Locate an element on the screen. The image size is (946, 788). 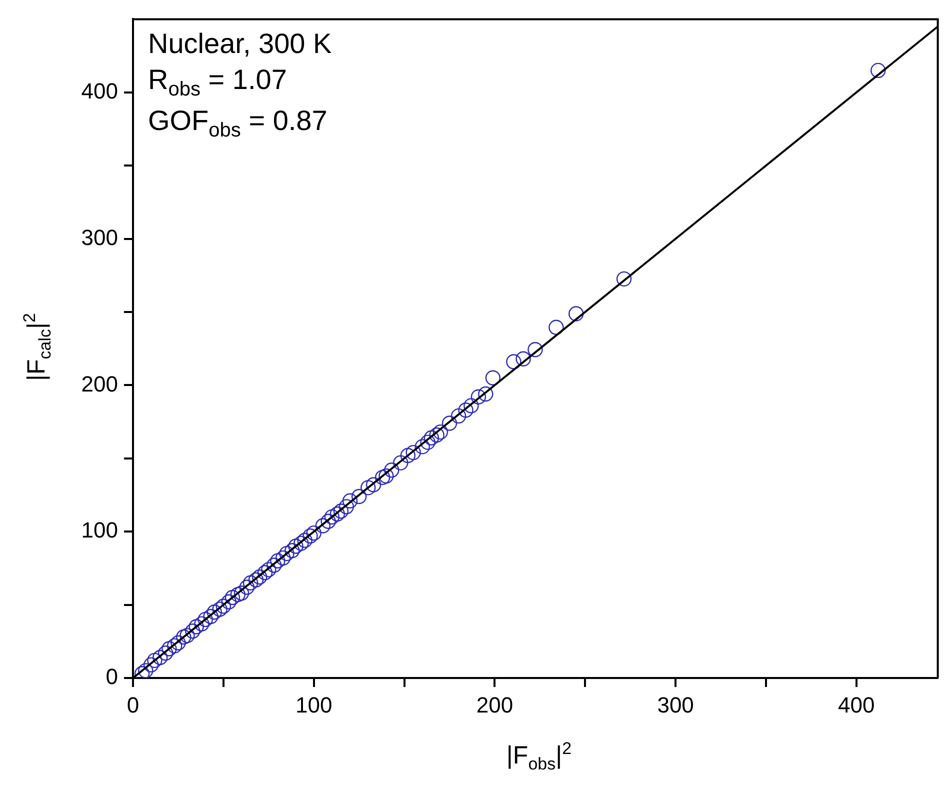
x-axis-title: |F$_{obs}$|$^{2}$ is located at coordinates (539, 756).